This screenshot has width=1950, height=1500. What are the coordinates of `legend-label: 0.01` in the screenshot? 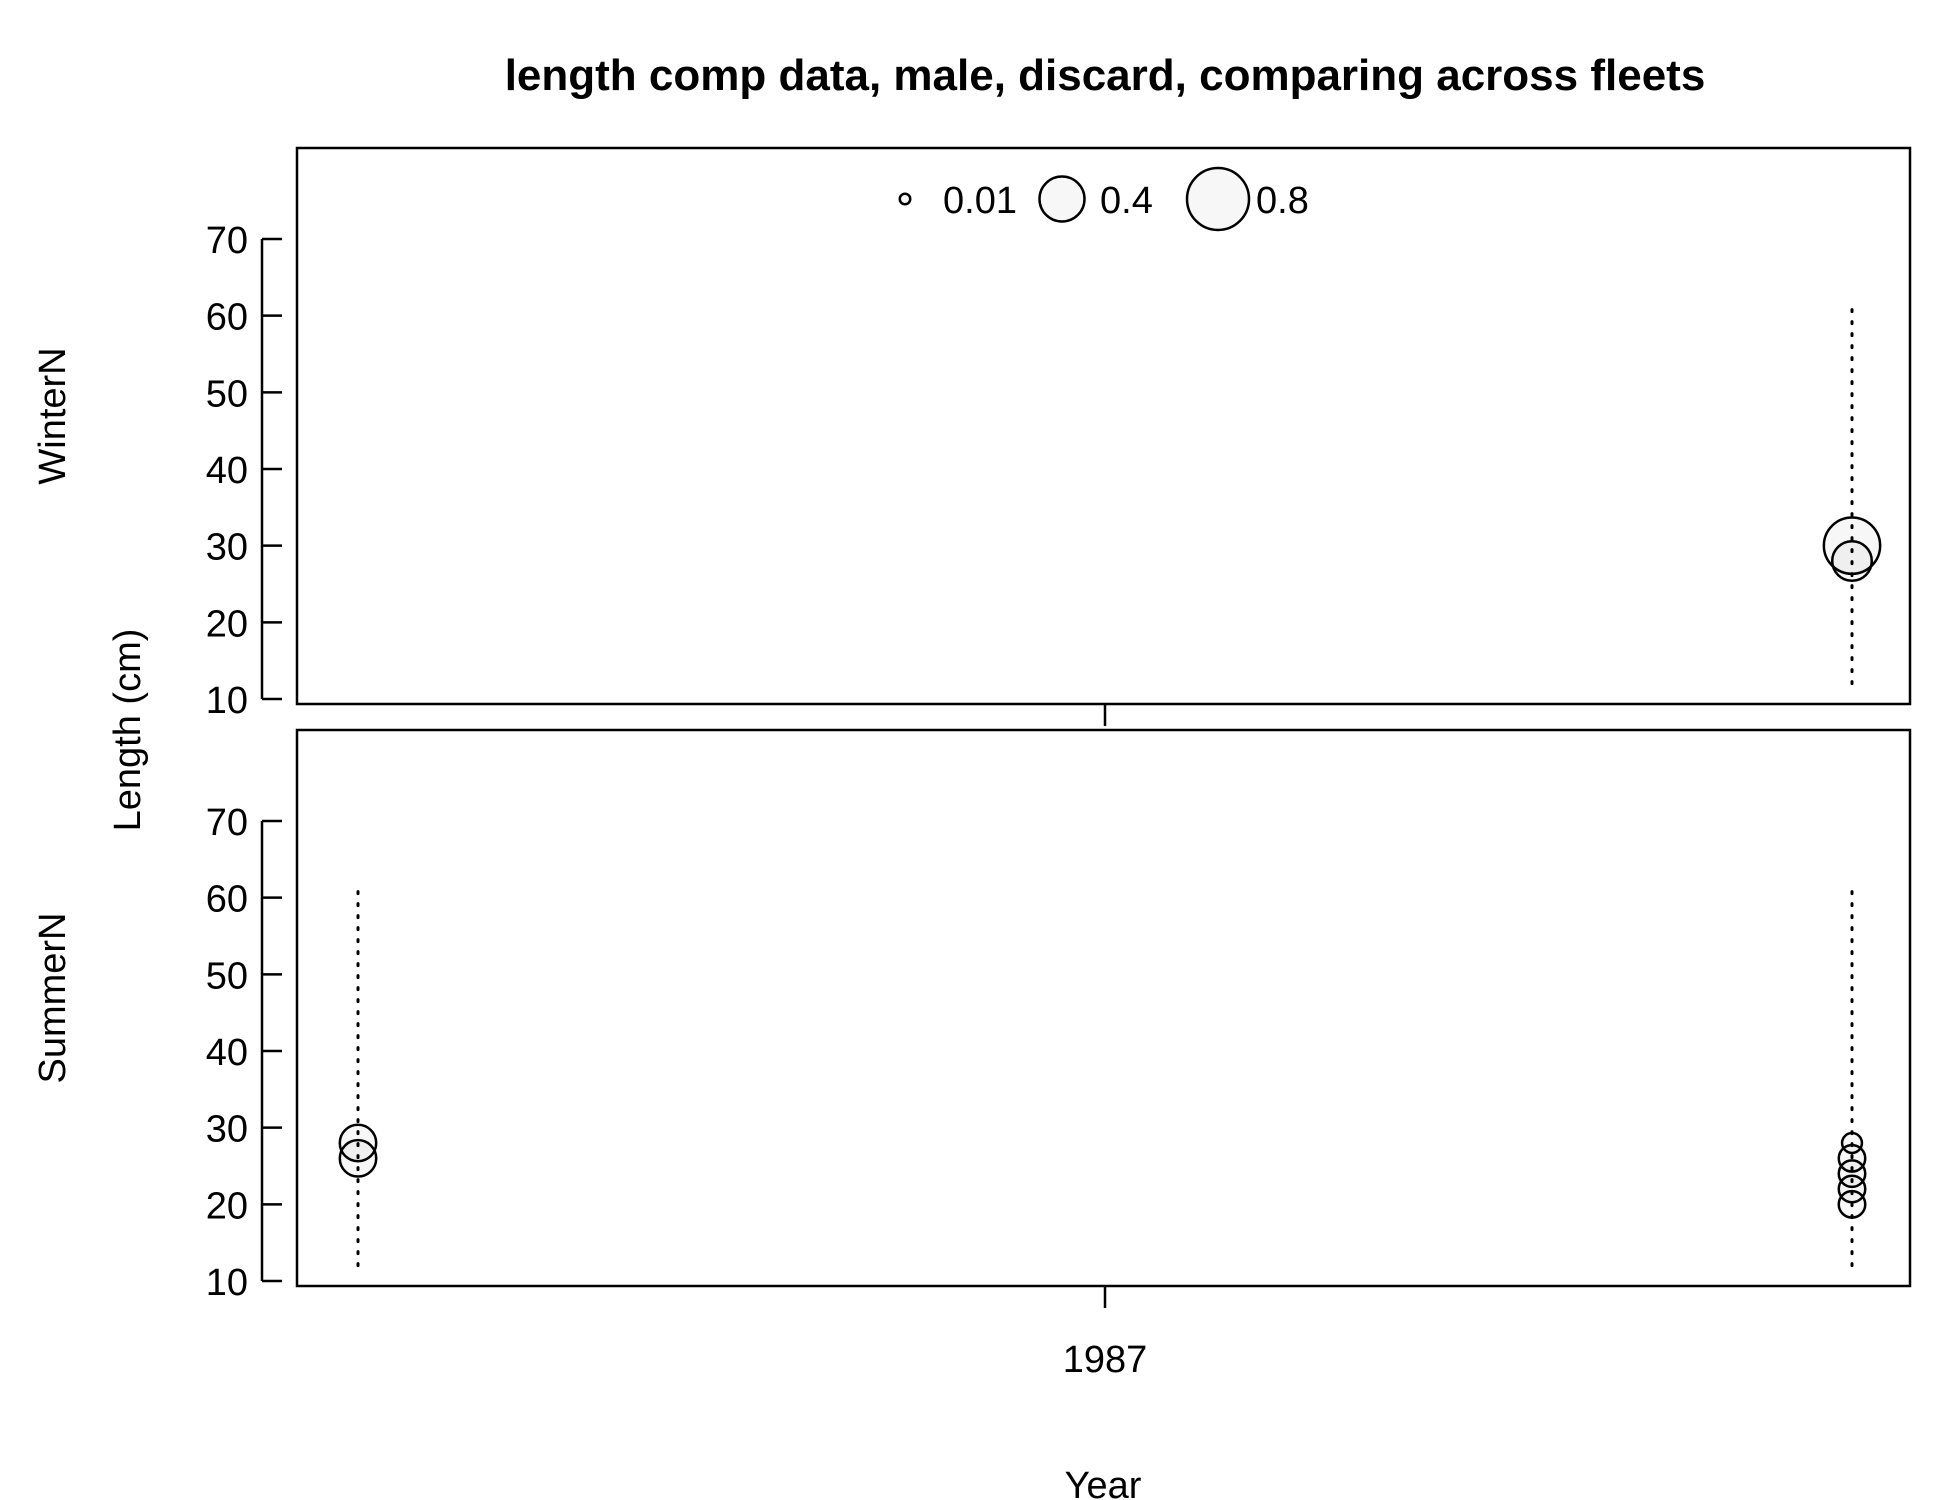 It's located at (980, 201).